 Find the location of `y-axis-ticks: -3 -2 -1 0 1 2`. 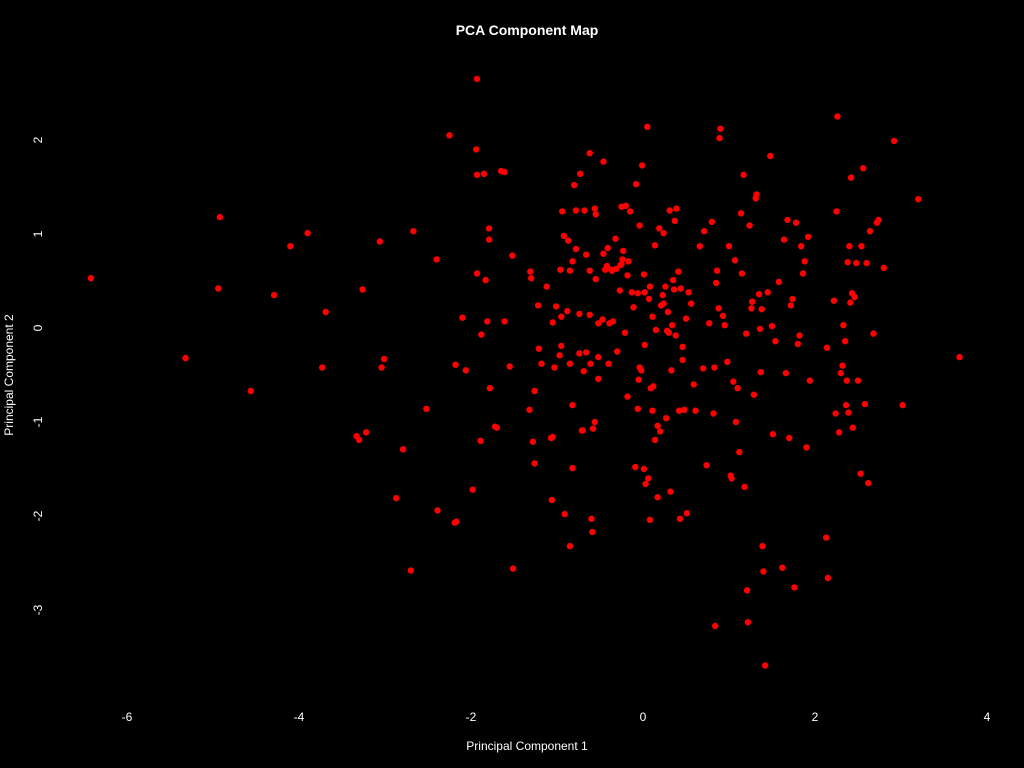

y-axis-ticks: -3 -2 -1 0 1 2 is located at coordinates (38, 375).